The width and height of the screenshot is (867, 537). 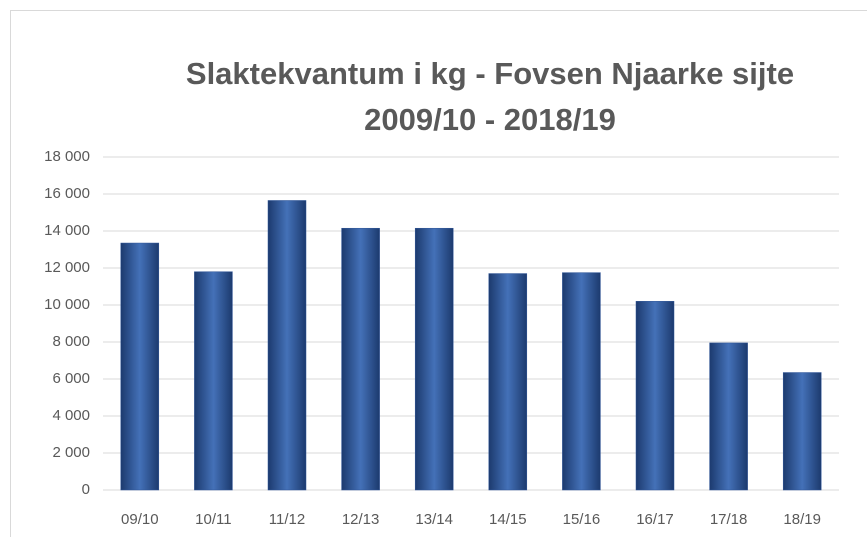 What do you see at coordinates (71, 378) in the screenshot?
I see `y-tick-label: 6 000` at bounding box center [71, 378].